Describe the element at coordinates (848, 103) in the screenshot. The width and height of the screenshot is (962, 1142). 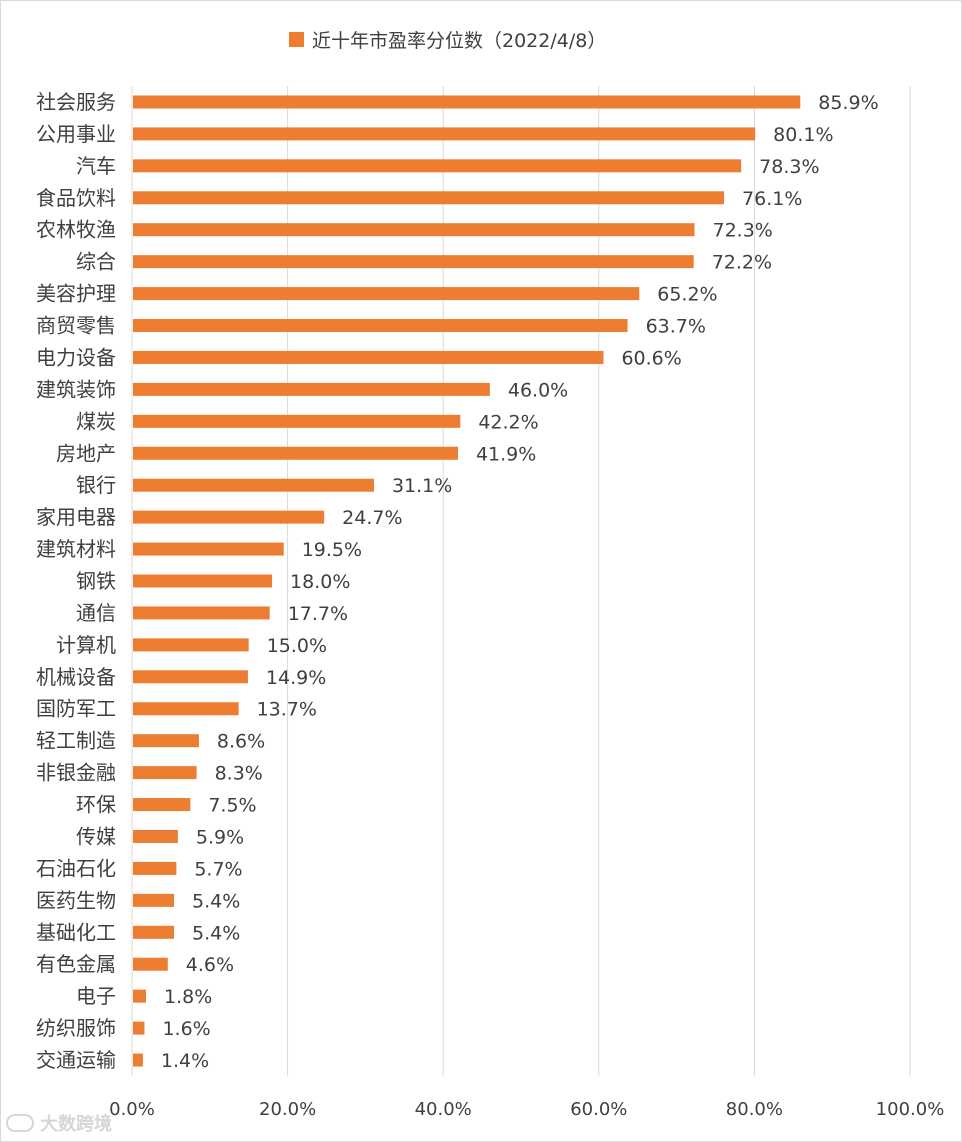
I see `data-label: 85.9%` at that location.